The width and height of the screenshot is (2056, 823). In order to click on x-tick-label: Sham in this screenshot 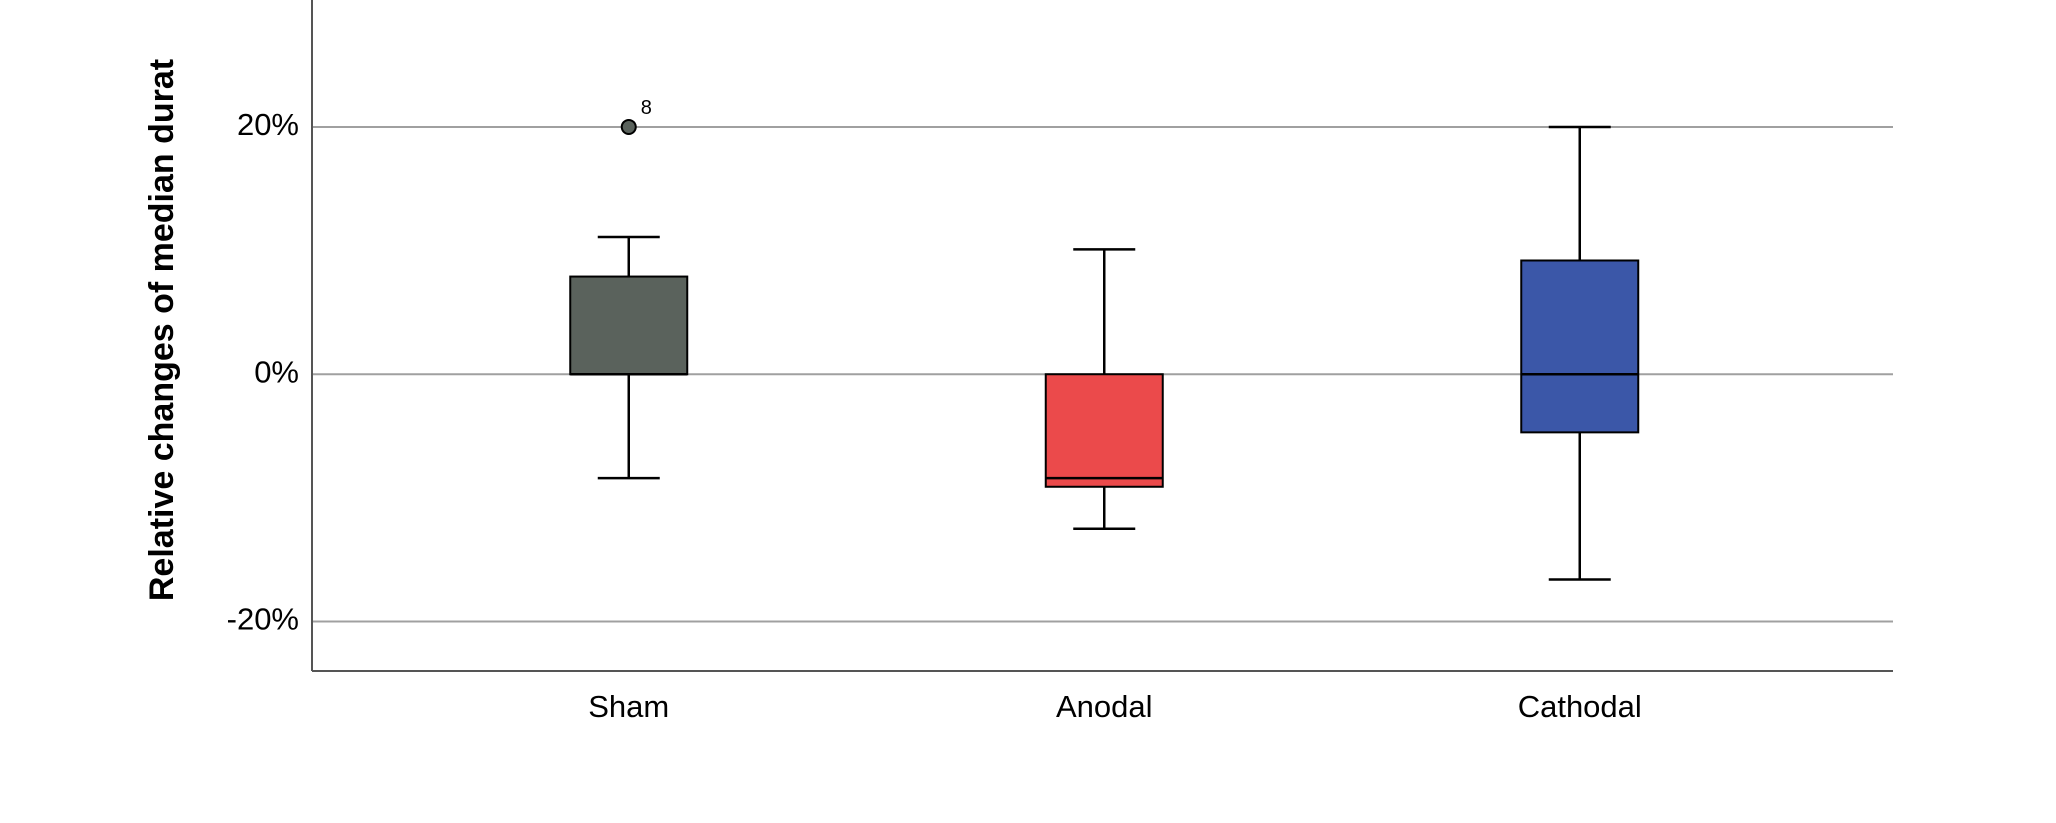, I will do `click(628, 706)`.